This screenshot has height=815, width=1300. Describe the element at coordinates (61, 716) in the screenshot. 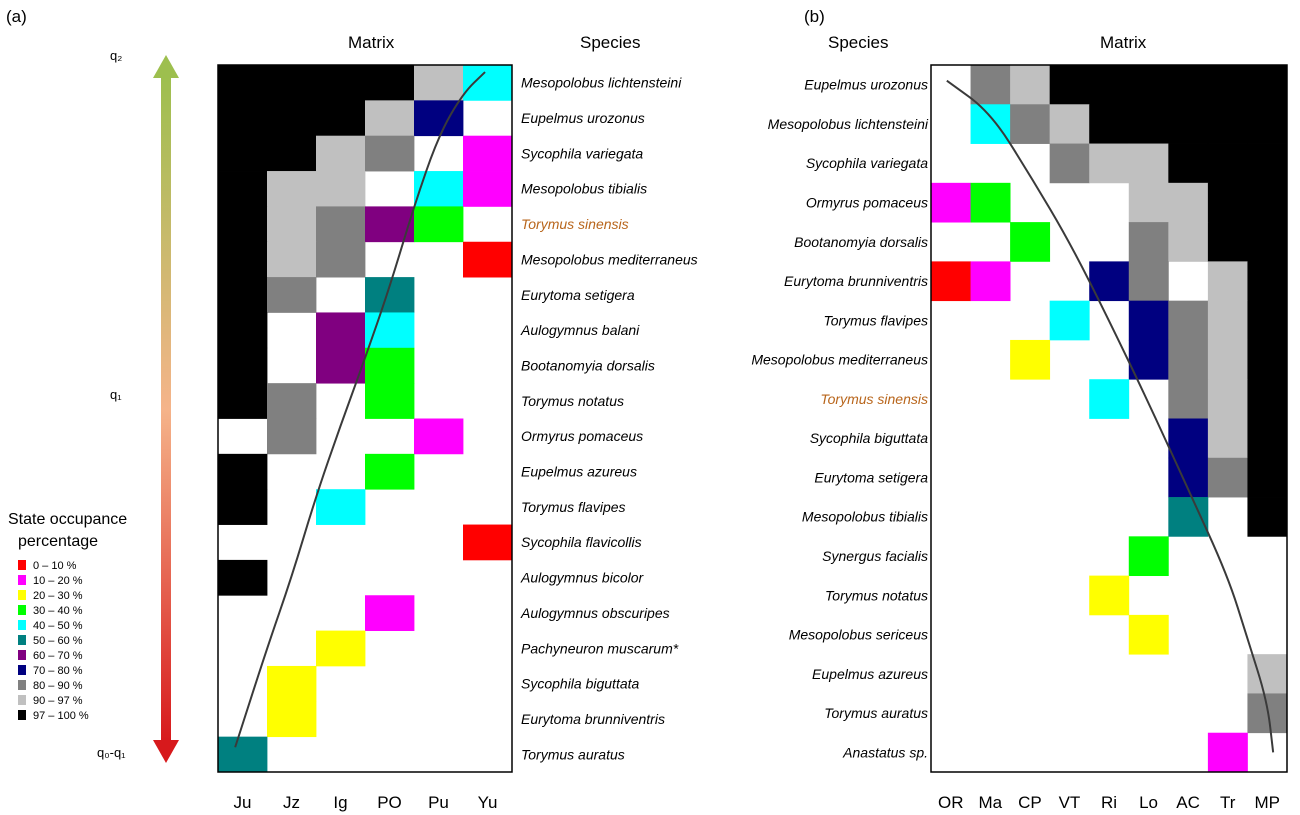

I see `legend-label: 97 – 100 %` at that location.